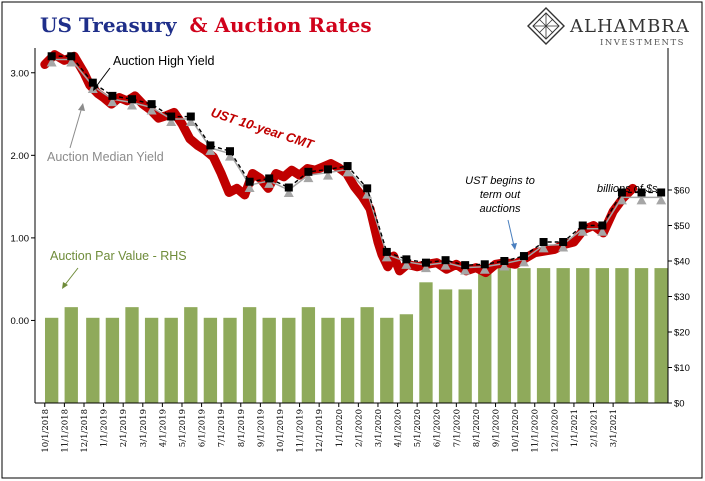  What do you see at coordinates (340, 428) in the screenshot?
I see `x-axis-tick-label: 1/1/2020` at bounding box center [340, 428].